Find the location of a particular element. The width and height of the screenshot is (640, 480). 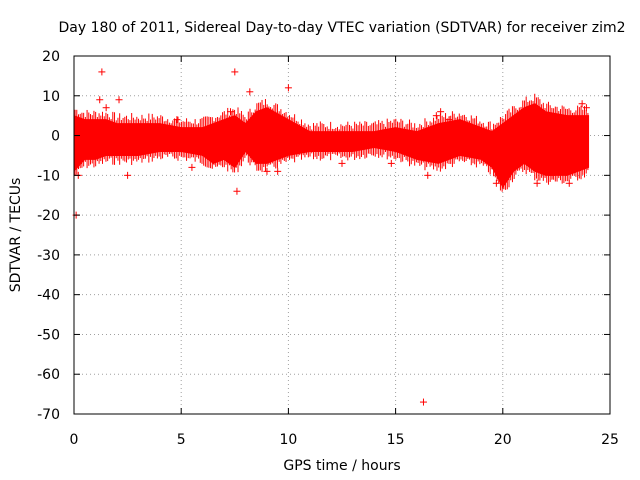

x-tick-label: 15 is located at coordinates (396, 440).